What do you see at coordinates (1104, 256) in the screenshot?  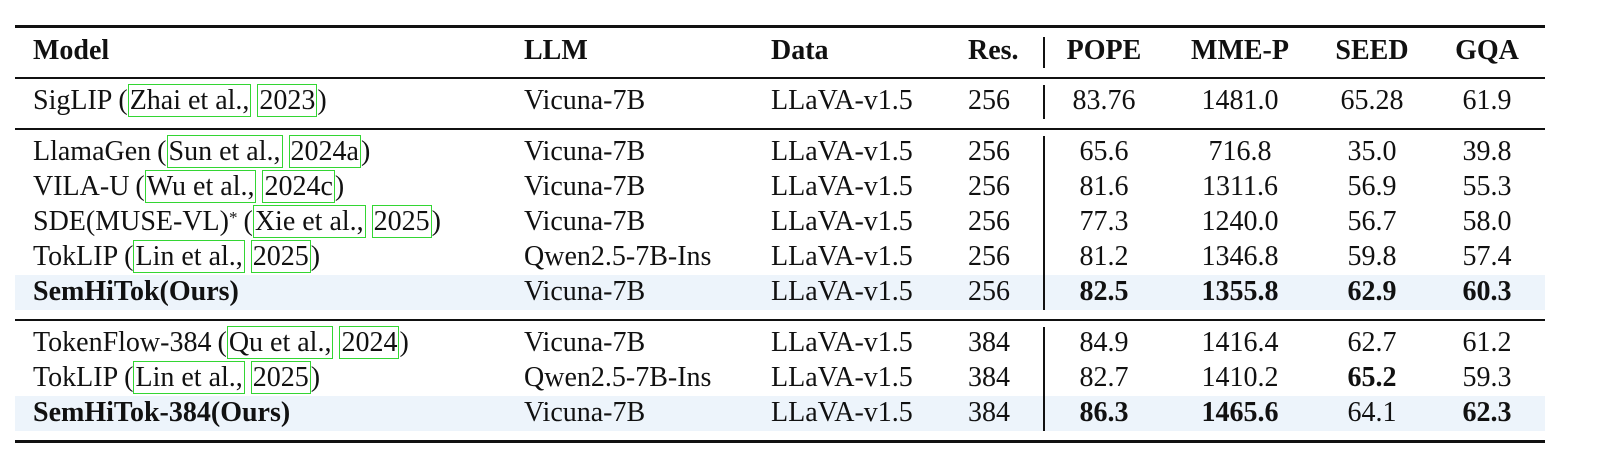 I see `score-cell: 81.2` at bounding box center [1104, 256].